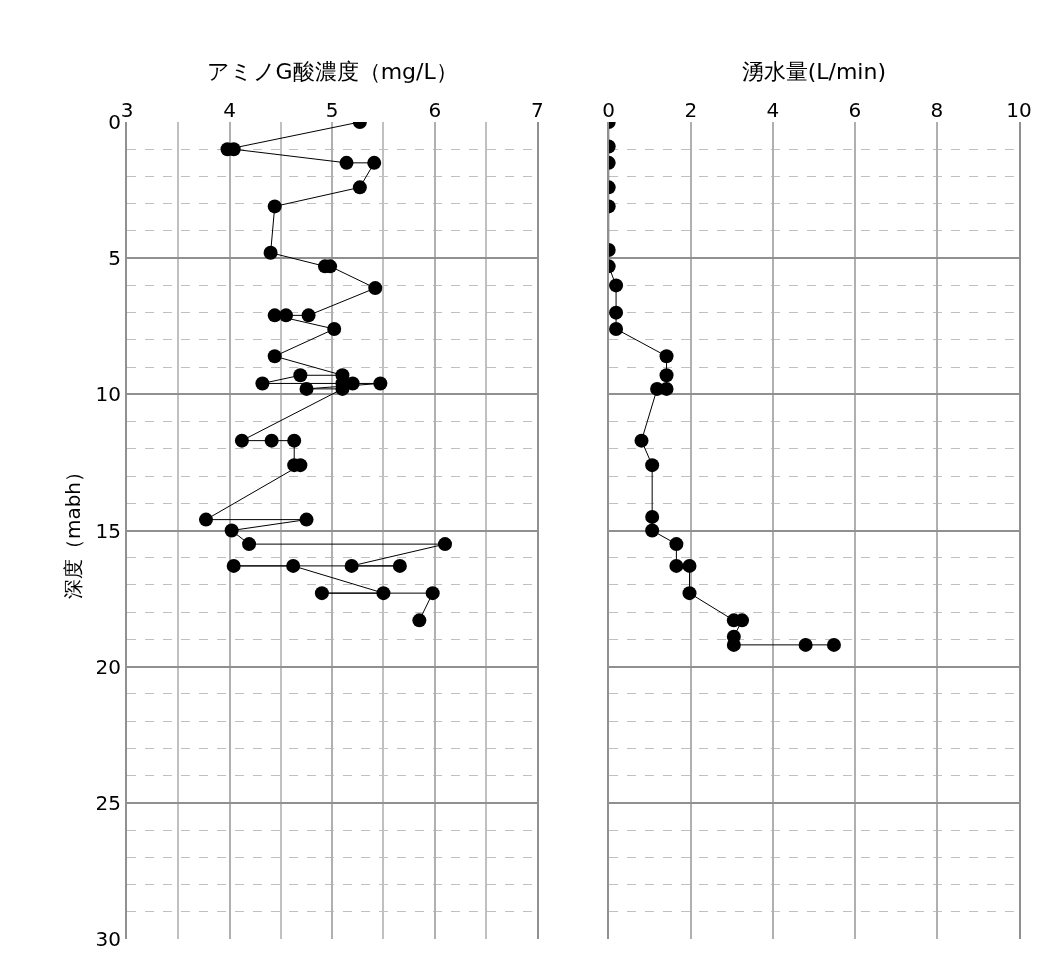  Describe the element at coordinates (127, 110) in the screenshot. I see `x-tick-label: 3` at that location.